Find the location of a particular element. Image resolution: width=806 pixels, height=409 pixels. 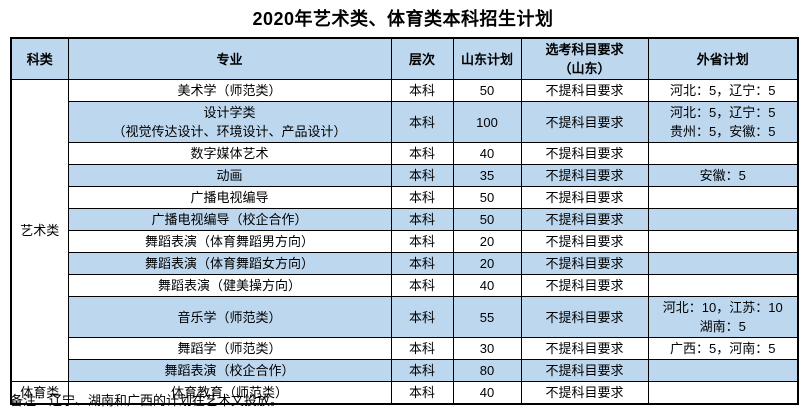

category-cell: 体育类 is located at coordinates (39, 393).